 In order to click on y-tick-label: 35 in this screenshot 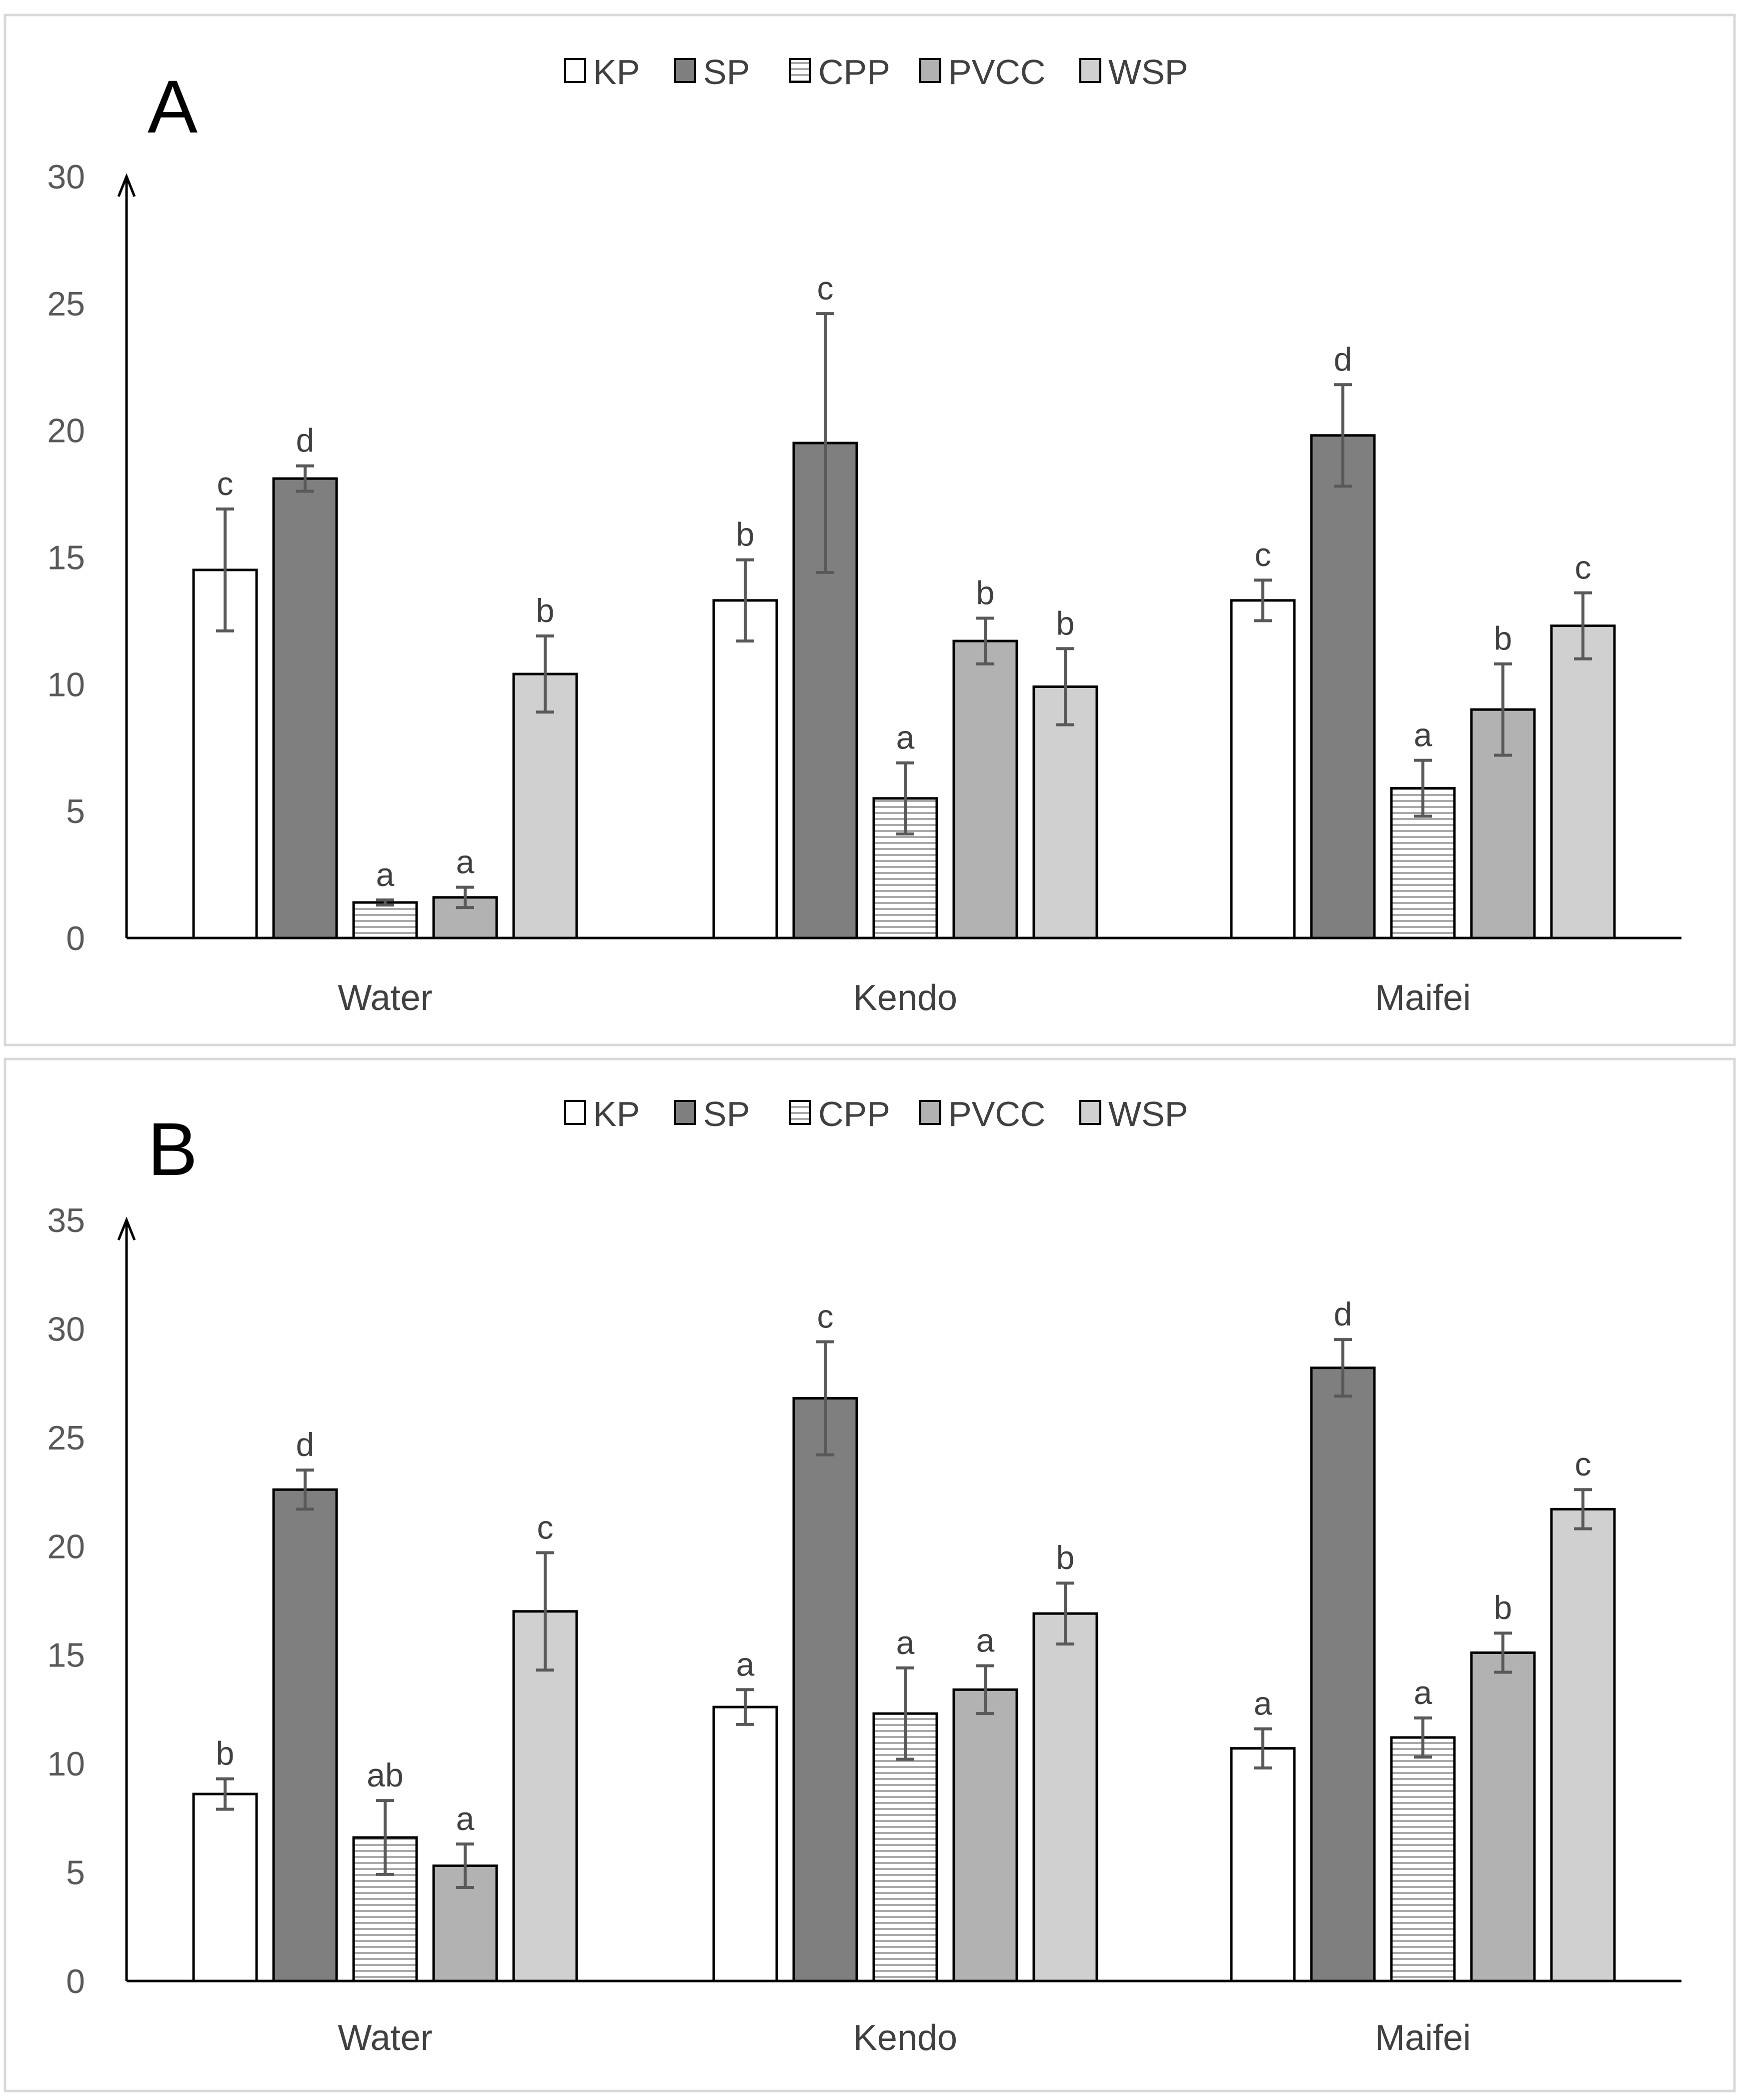, I will do `click(66, 1221)`.